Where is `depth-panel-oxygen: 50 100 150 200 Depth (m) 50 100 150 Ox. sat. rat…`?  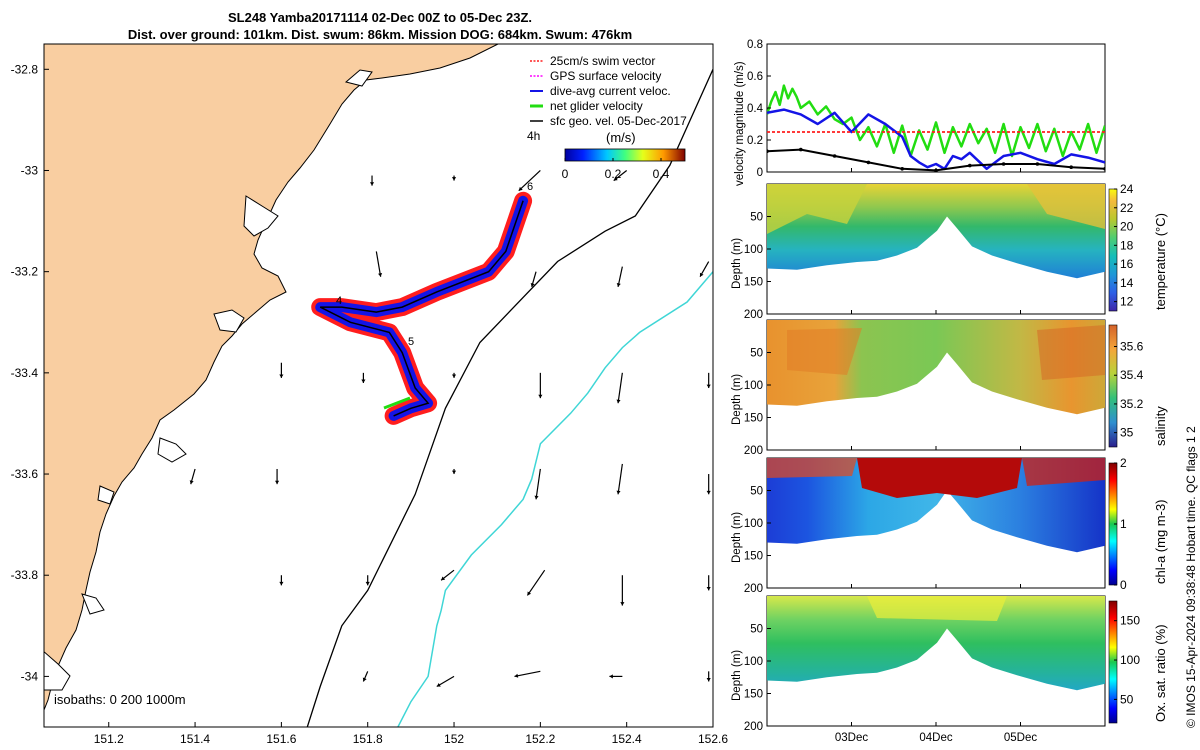 depth-panel-oxygen: 50 100 150 200 Depth (m) 50 100 150 Ox. sat. rat… is located at coordinates (949, 664).